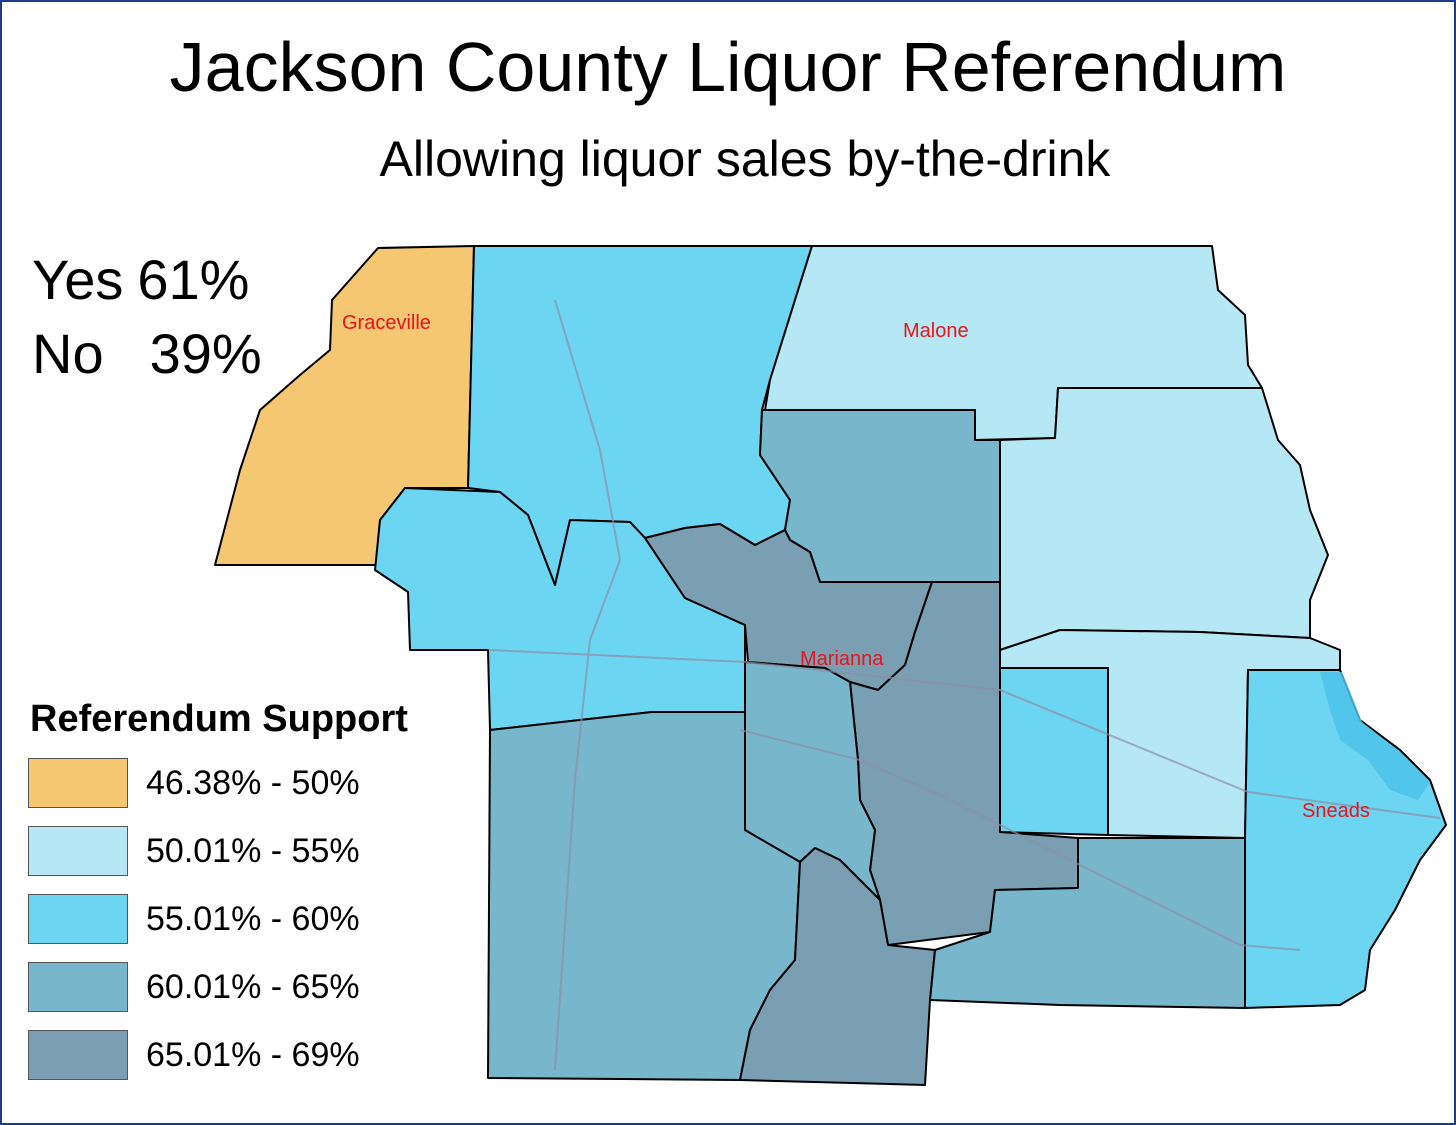 This screenshot has width=1456, height=1125. Describe the element at coordinates (1336, 811) in the screenshot. I see `town-label-sneads: Sneads` at that location.